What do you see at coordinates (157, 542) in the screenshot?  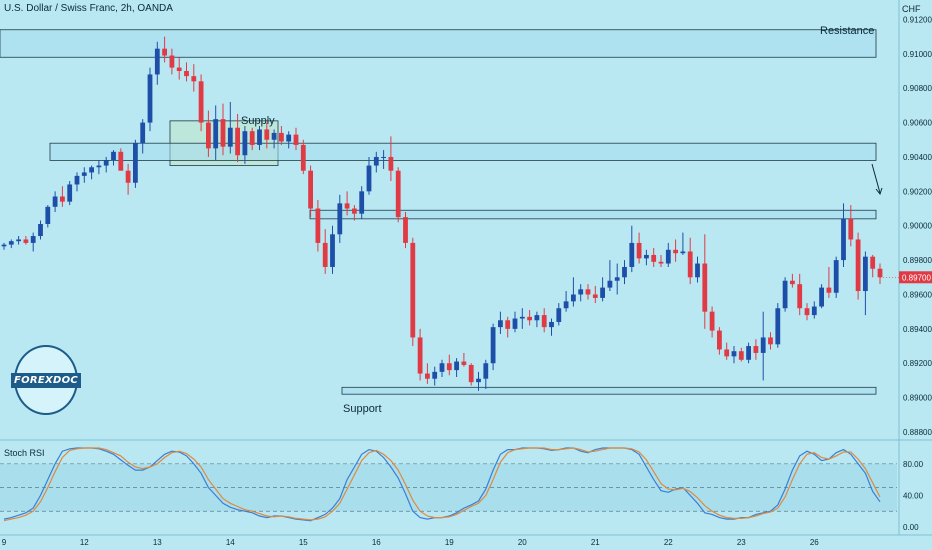 I see `time-tick: 13` at bounding box center [157, 542].